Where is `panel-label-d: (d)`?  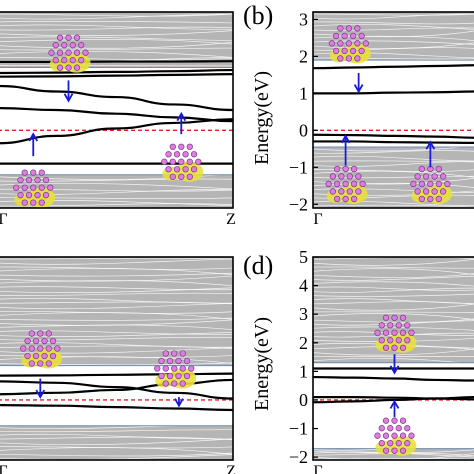 panel-label-d: (d) is located at coordinates (258, 265).